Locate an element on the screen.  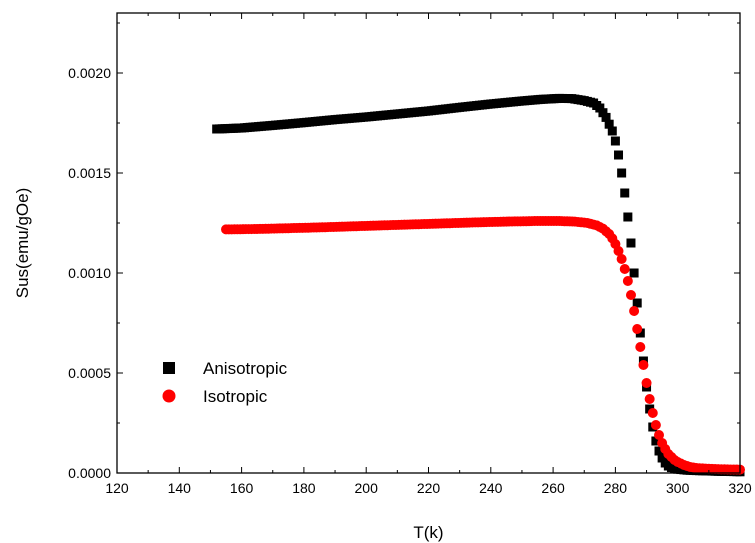
legend: Anisotropic Isotropic is located at coordinates (225, 382).